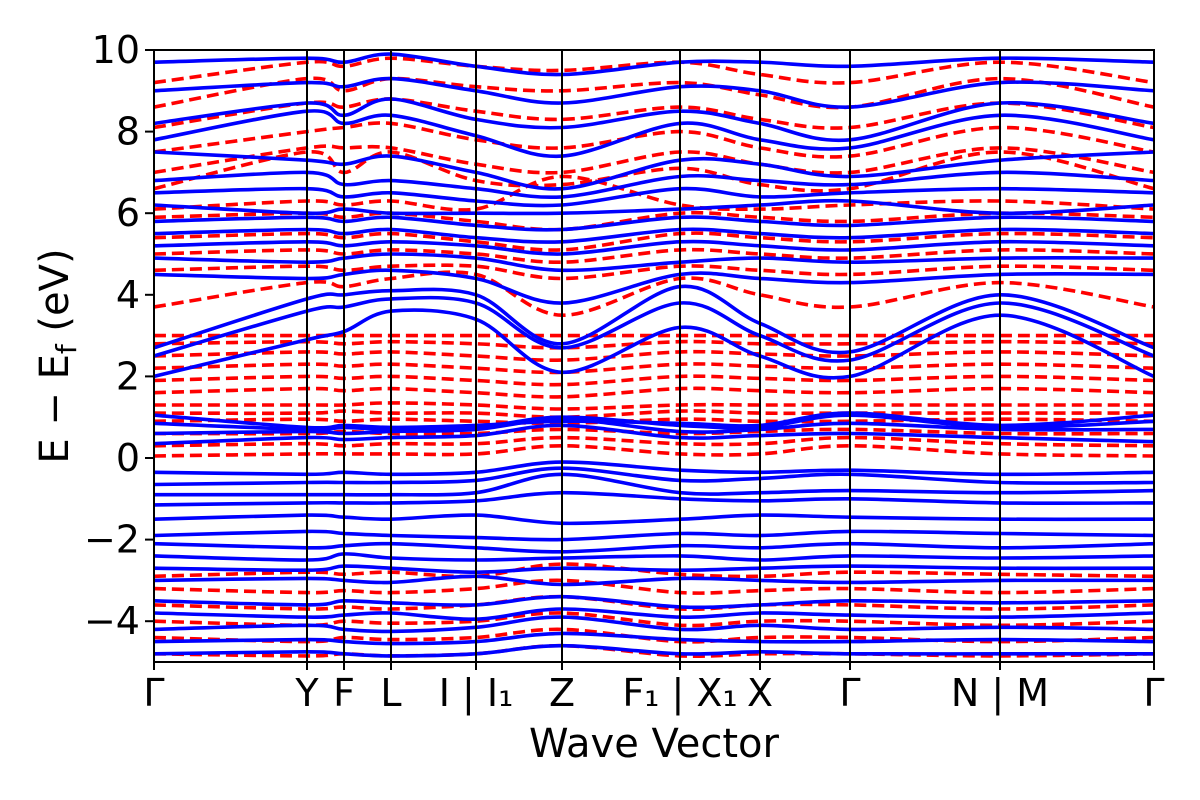  What do you see at coordinates (562, 693) in the screenshot?
I see `x-tick-label: Z` at bounding box center [562, 693].